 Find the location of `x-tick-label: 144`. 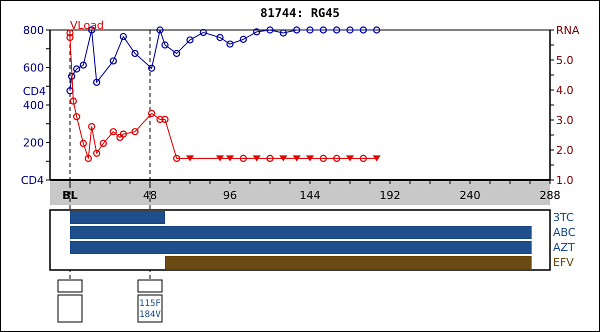

x-tick-label: 144 is located at coordinates (310, 195).